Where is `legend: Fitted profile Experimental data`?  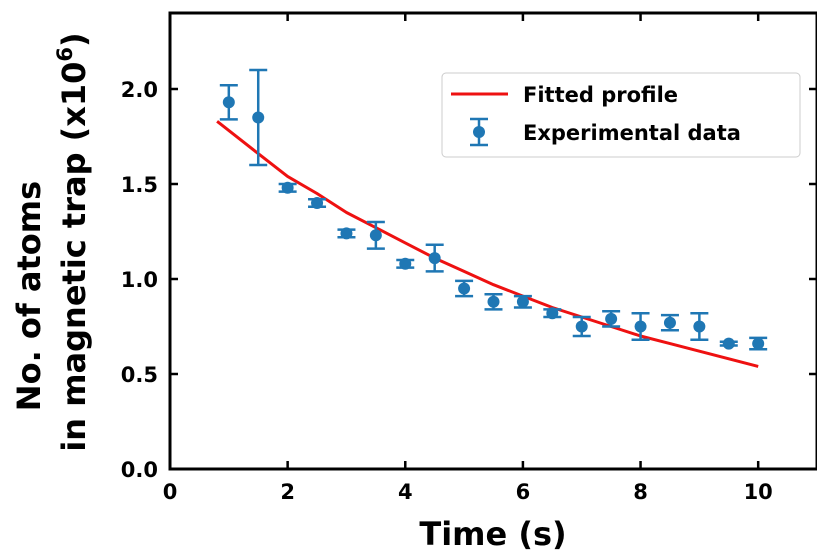 legend: Fitted profile Experimental data is located at coordinates (621, 115).